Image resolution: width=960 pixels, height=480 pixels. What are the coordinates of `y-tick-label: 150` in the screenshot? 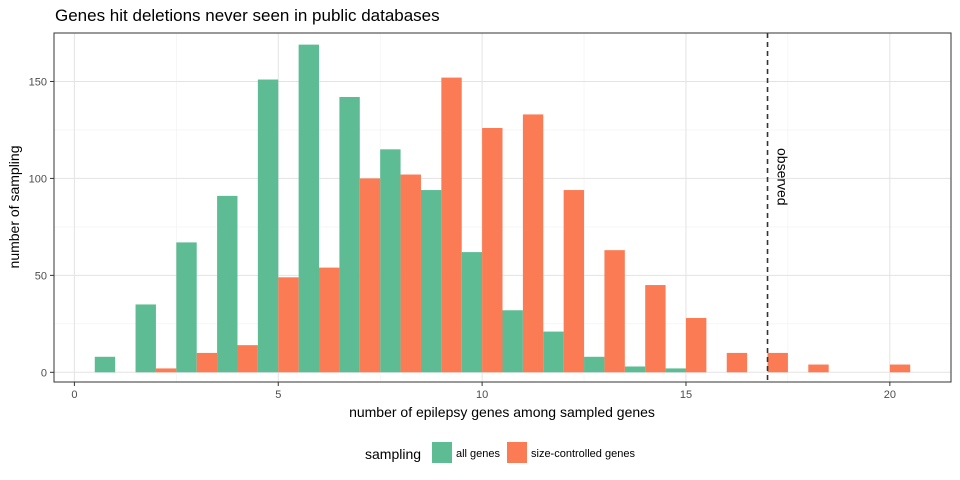 It's located at (38, 82).